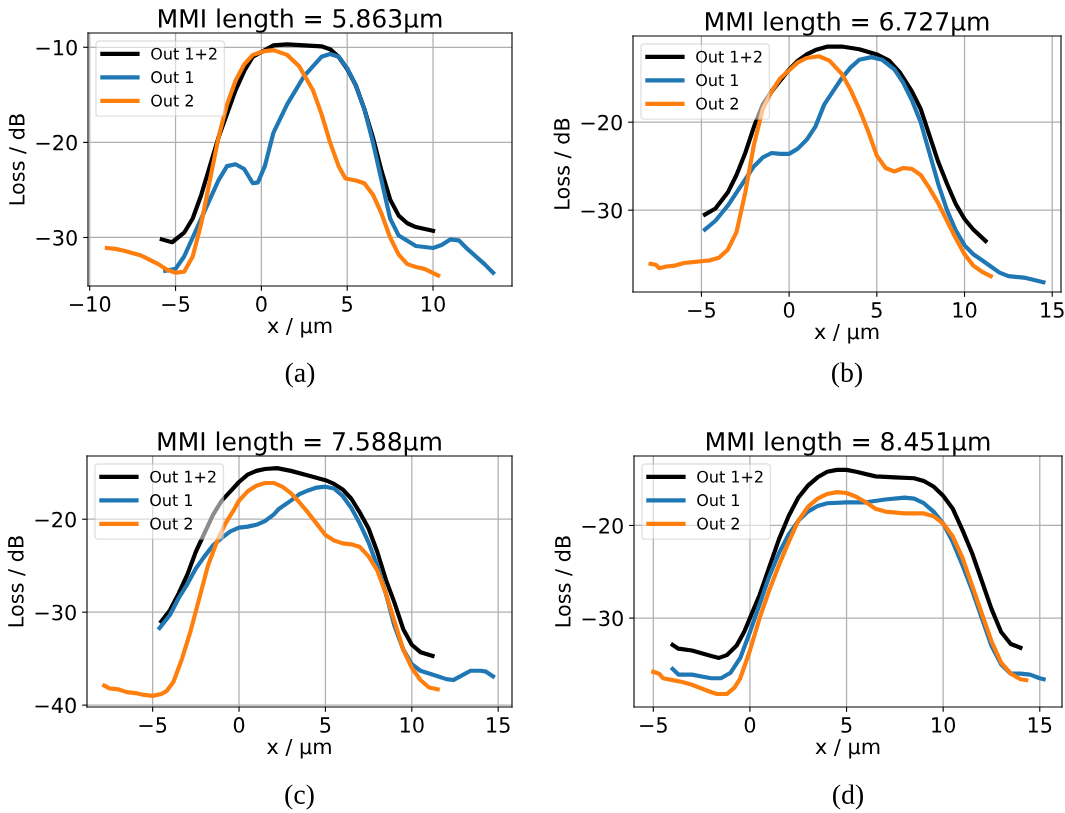 The width and height of the screenshot is (1065, 813). Describe the element at coordinates (300, 375) in the screenshot. I see `text: (a)` at that location.